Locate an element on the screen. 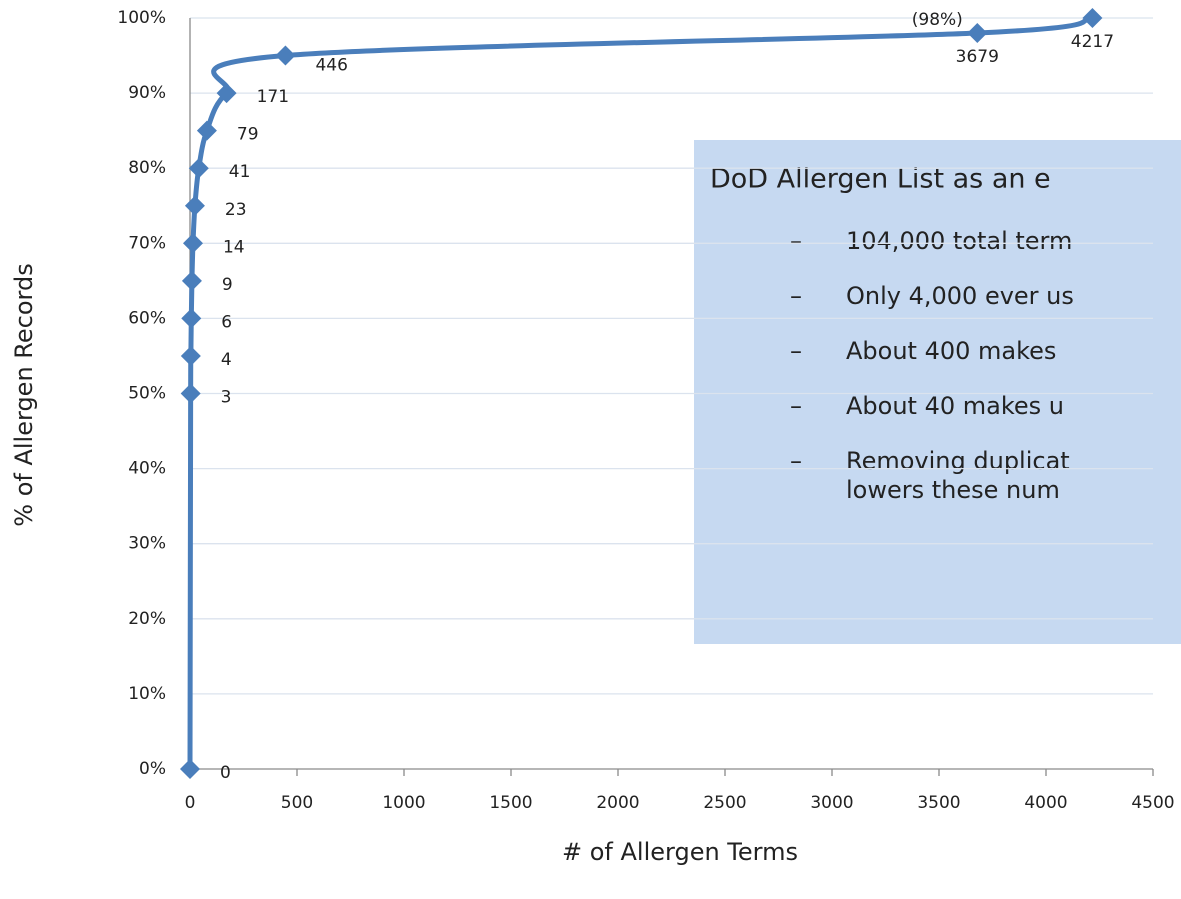 This screenshot has width=1181, height=899. data-label: 79 is located at coordinates (248, 135).